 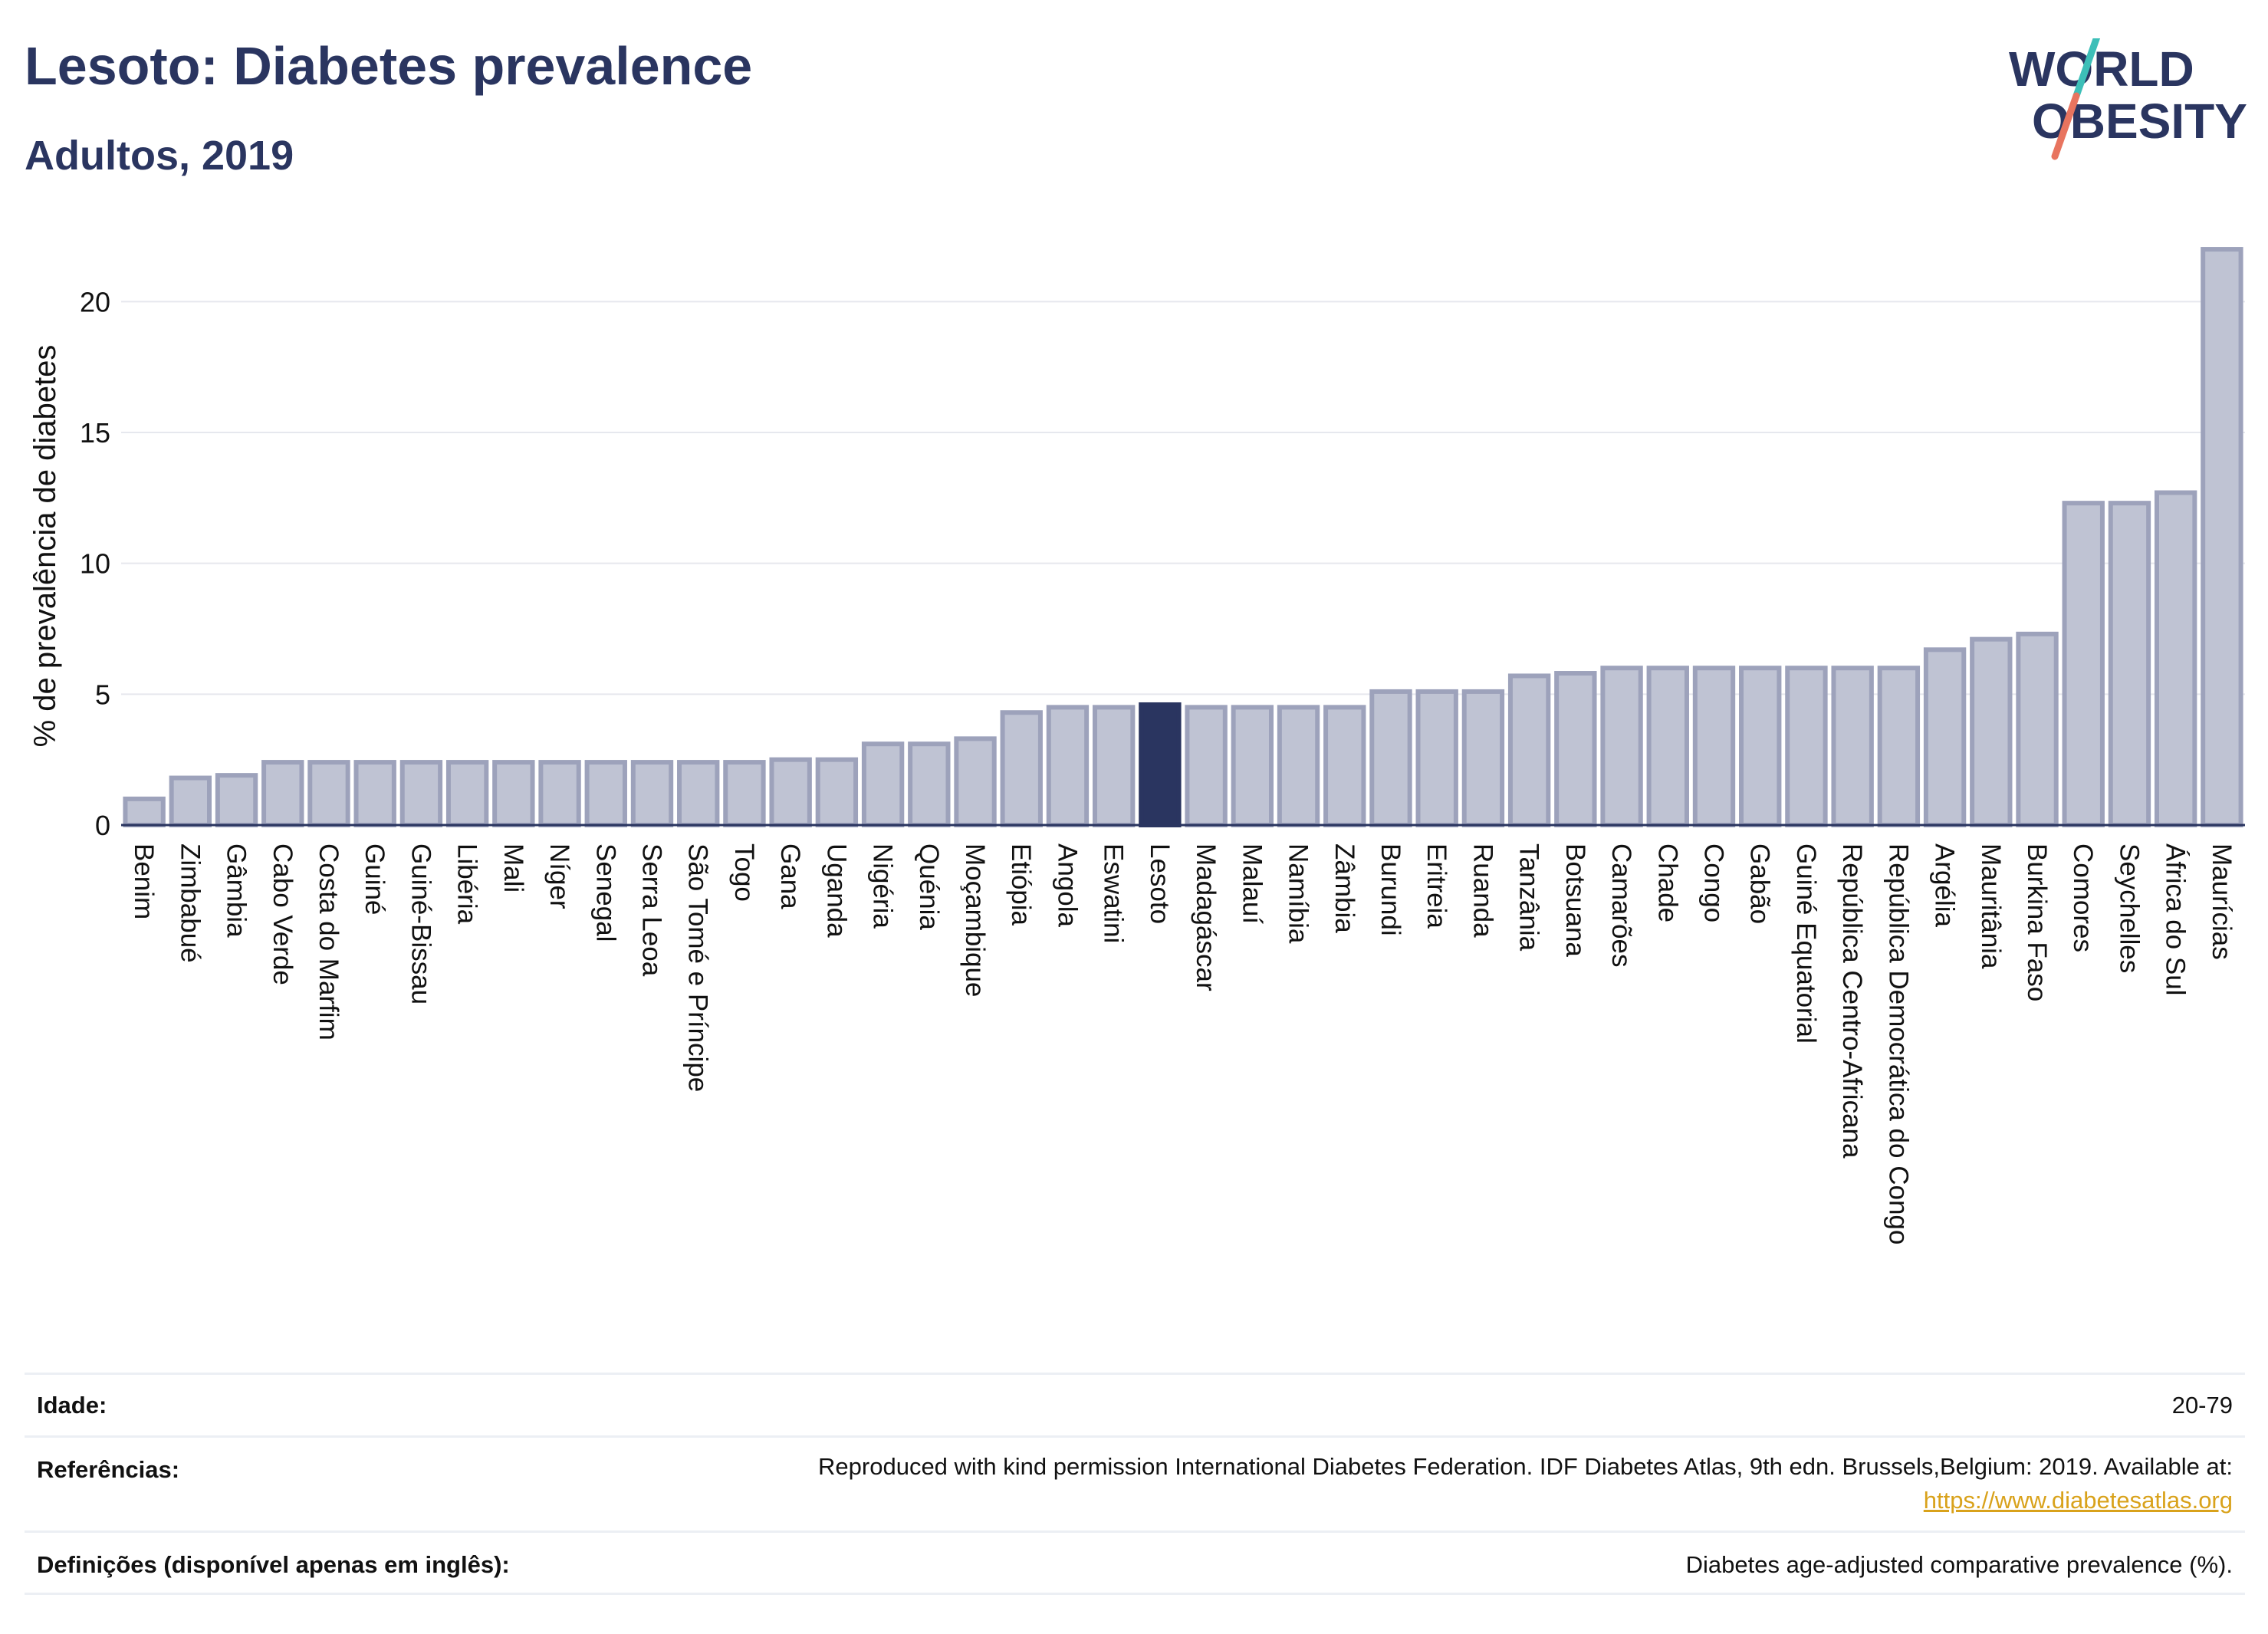 What do you see at coordinates (236, 800) in the screenshot?
I see `bar-gâmbia` at bounding box center [236, 800].